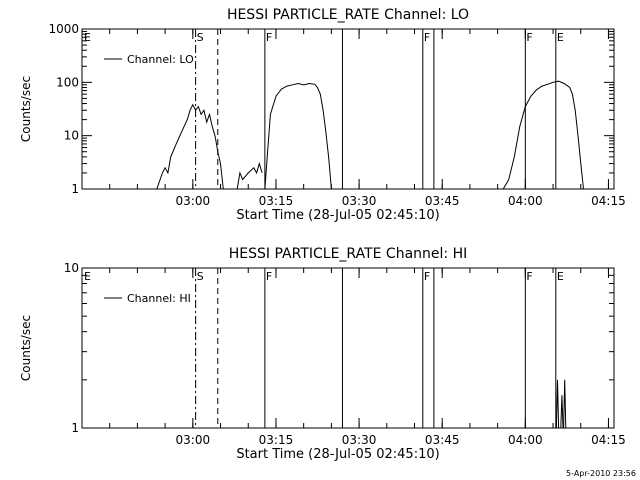 Image resolution: width=640 pixels, height=480 pixels. What do you see at coordinates (63, 29) in the screenshot?
I see `y-tick-label: 1000` at bounding box center [63, 29].